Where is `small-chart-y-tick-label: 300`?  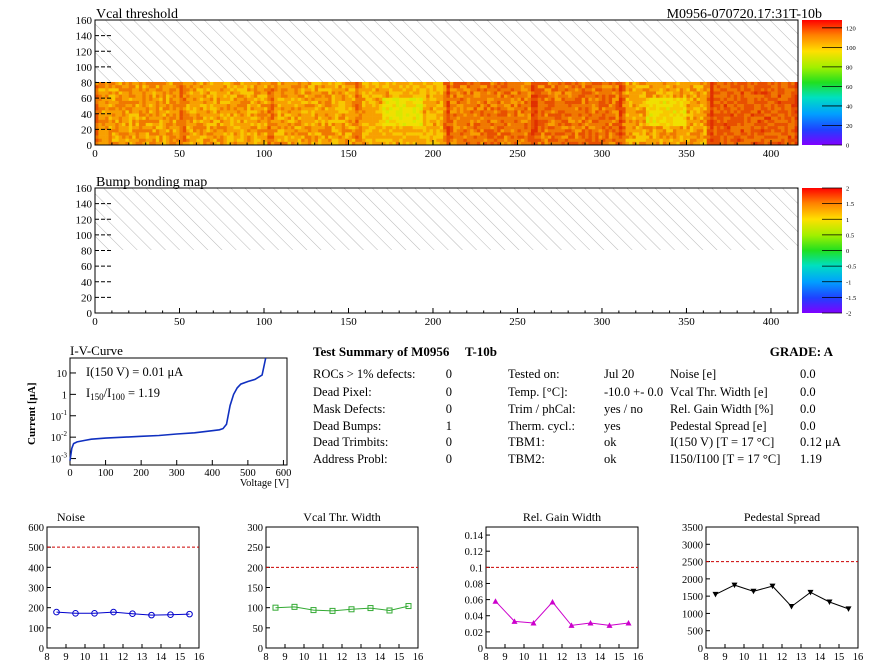 small-chart-y-tick-label: 300 is located at coordinates (36, 589).